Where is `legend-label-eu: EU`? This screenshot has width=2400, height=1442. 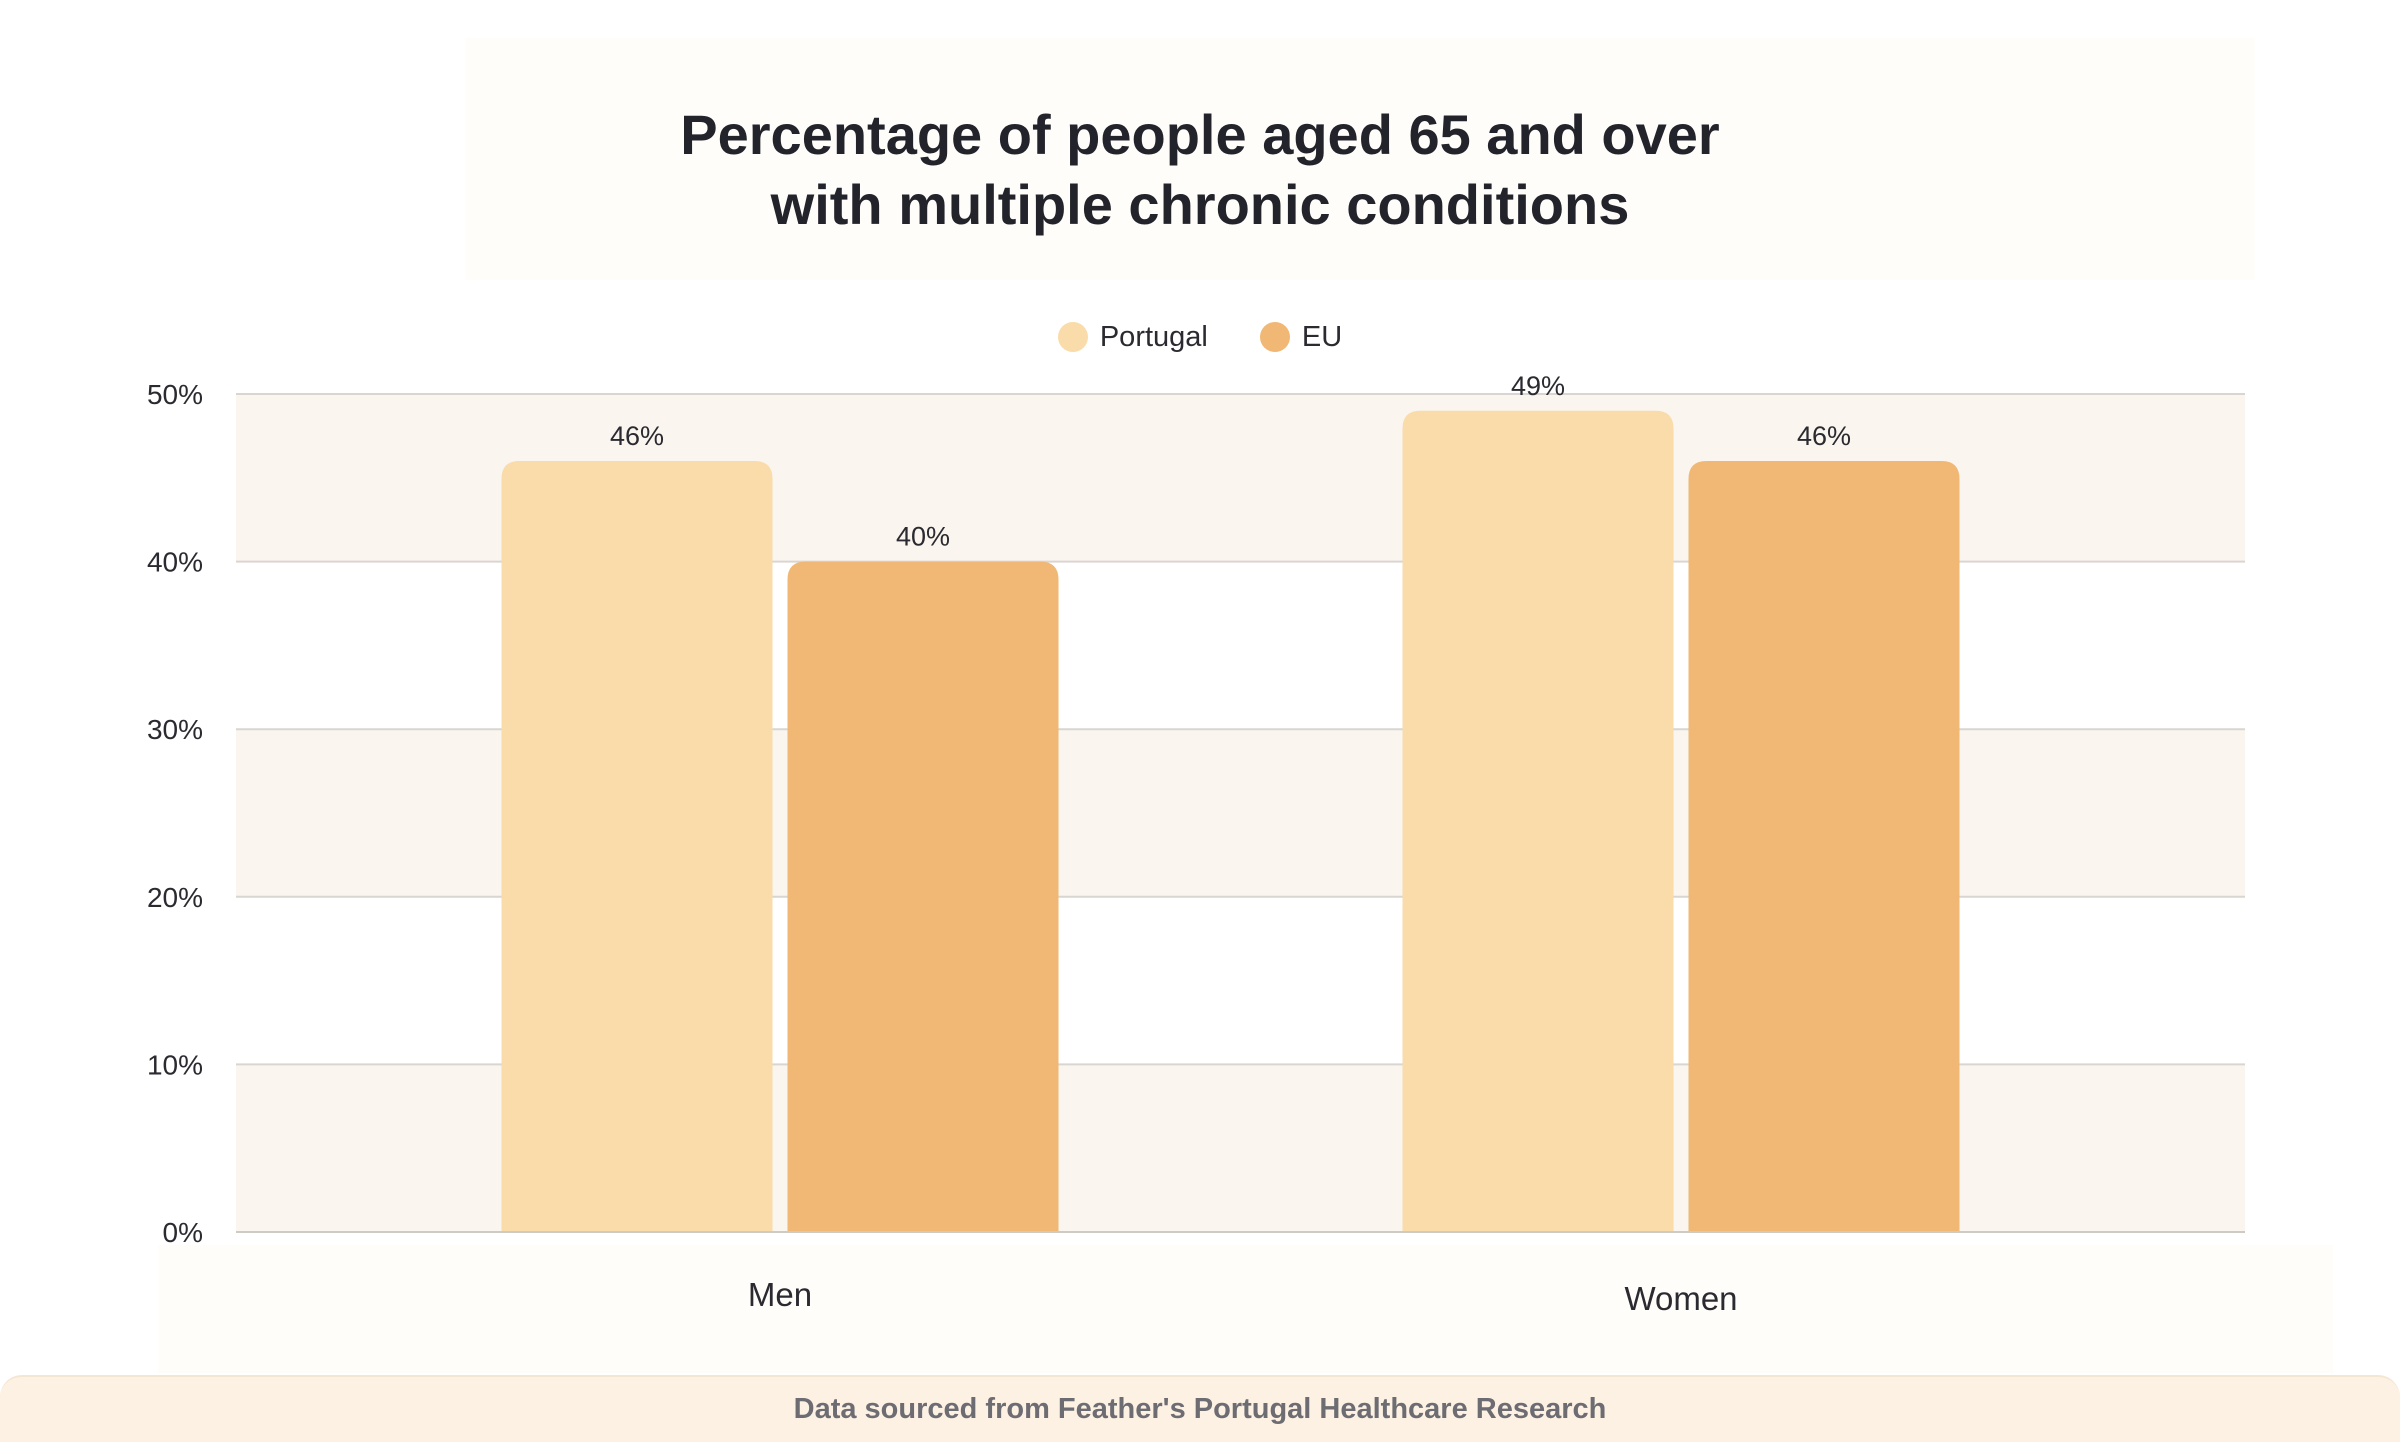 legend-label-eu: EU is located at coordinates (1322, 336).